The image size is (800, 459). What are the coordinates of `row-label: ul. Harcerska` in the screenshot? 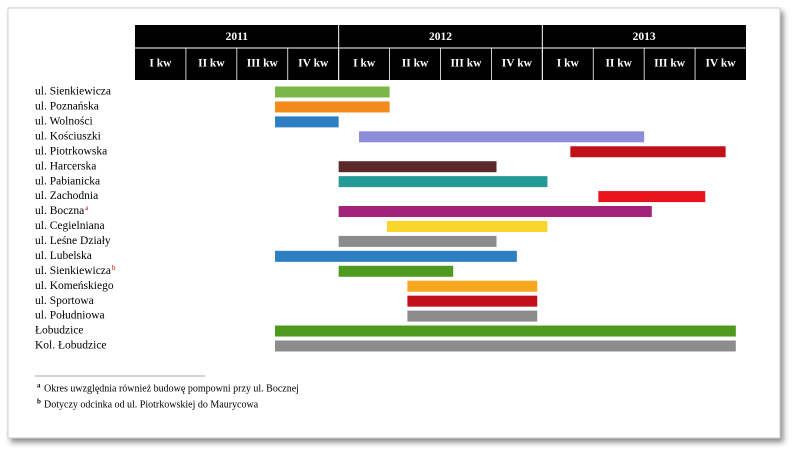 It's located at (65, 166).